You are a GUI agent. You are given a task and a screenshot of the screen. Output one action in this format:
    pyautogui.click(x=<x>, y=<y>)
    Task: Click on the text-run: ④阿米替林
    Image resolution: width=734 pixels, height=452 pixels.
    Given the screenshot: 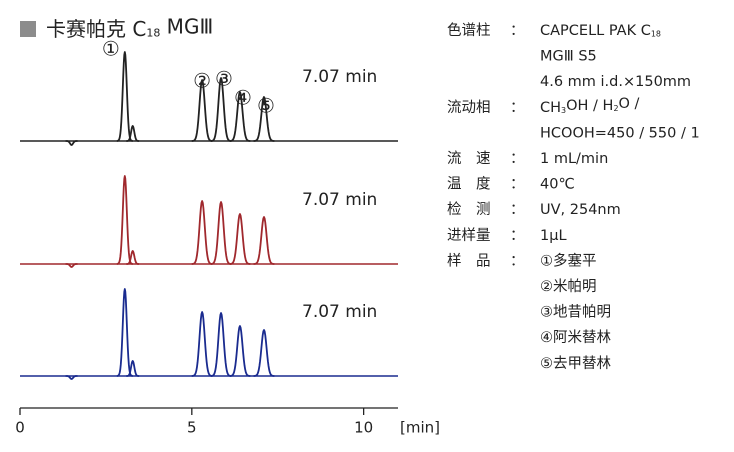 What is the action you would take?
    pyautogui.click(x=575, y=337)
    